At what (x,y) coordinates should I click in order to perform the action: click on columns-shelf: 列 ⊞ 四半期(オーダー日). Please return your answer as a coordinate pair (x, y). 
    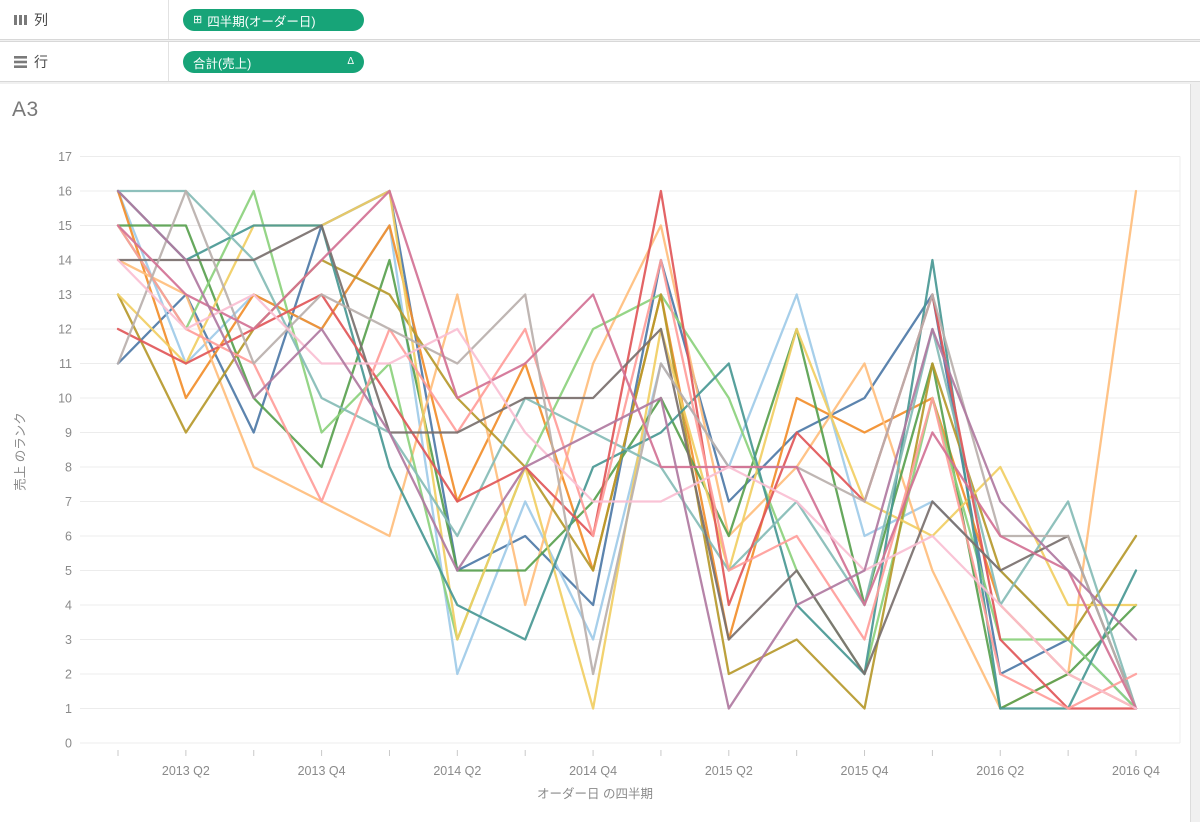
    Looking at the image, I should click on (600, 20).